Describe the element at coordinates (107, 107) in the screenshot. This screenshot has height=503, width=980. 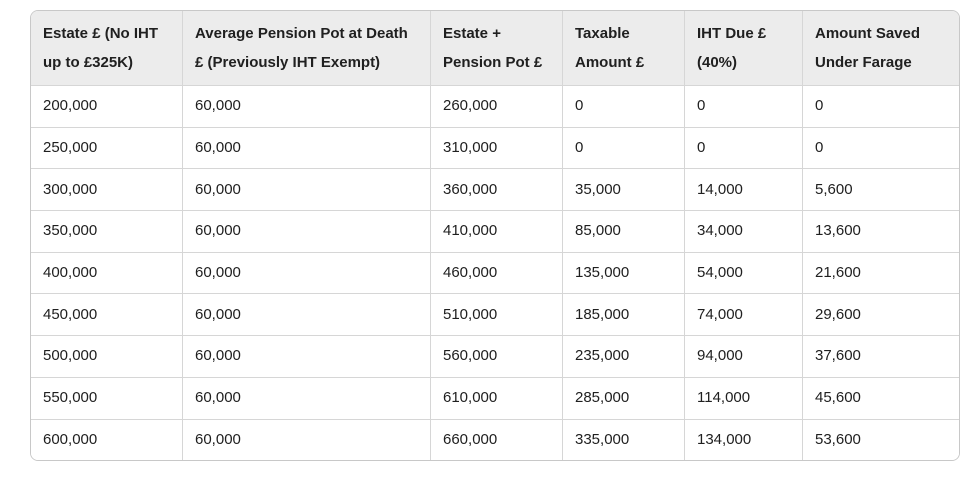
I see `table-cell: 200,000` at that location.